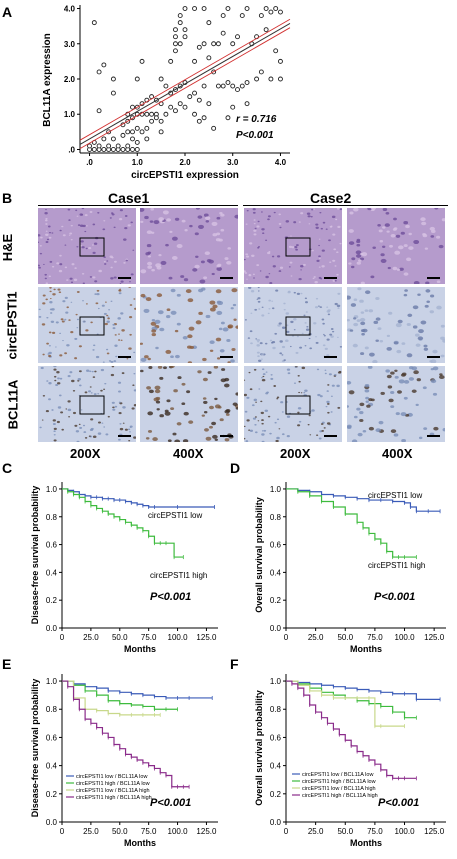  What do you see at coordinates (85, 453) in the screenshot?
I see `mag-label-1: 200X` at bounding box center [85, 453].